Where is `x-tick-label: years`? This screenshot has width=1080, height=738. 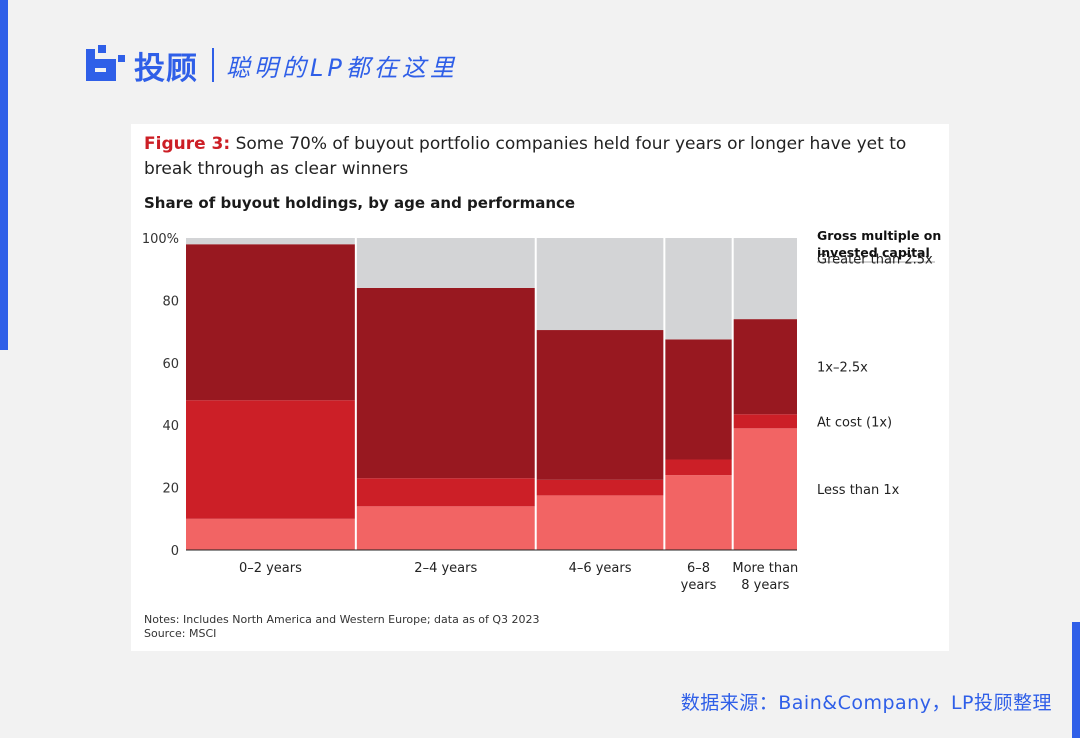 x-tick-label: years is located at coordinates (699, 585).